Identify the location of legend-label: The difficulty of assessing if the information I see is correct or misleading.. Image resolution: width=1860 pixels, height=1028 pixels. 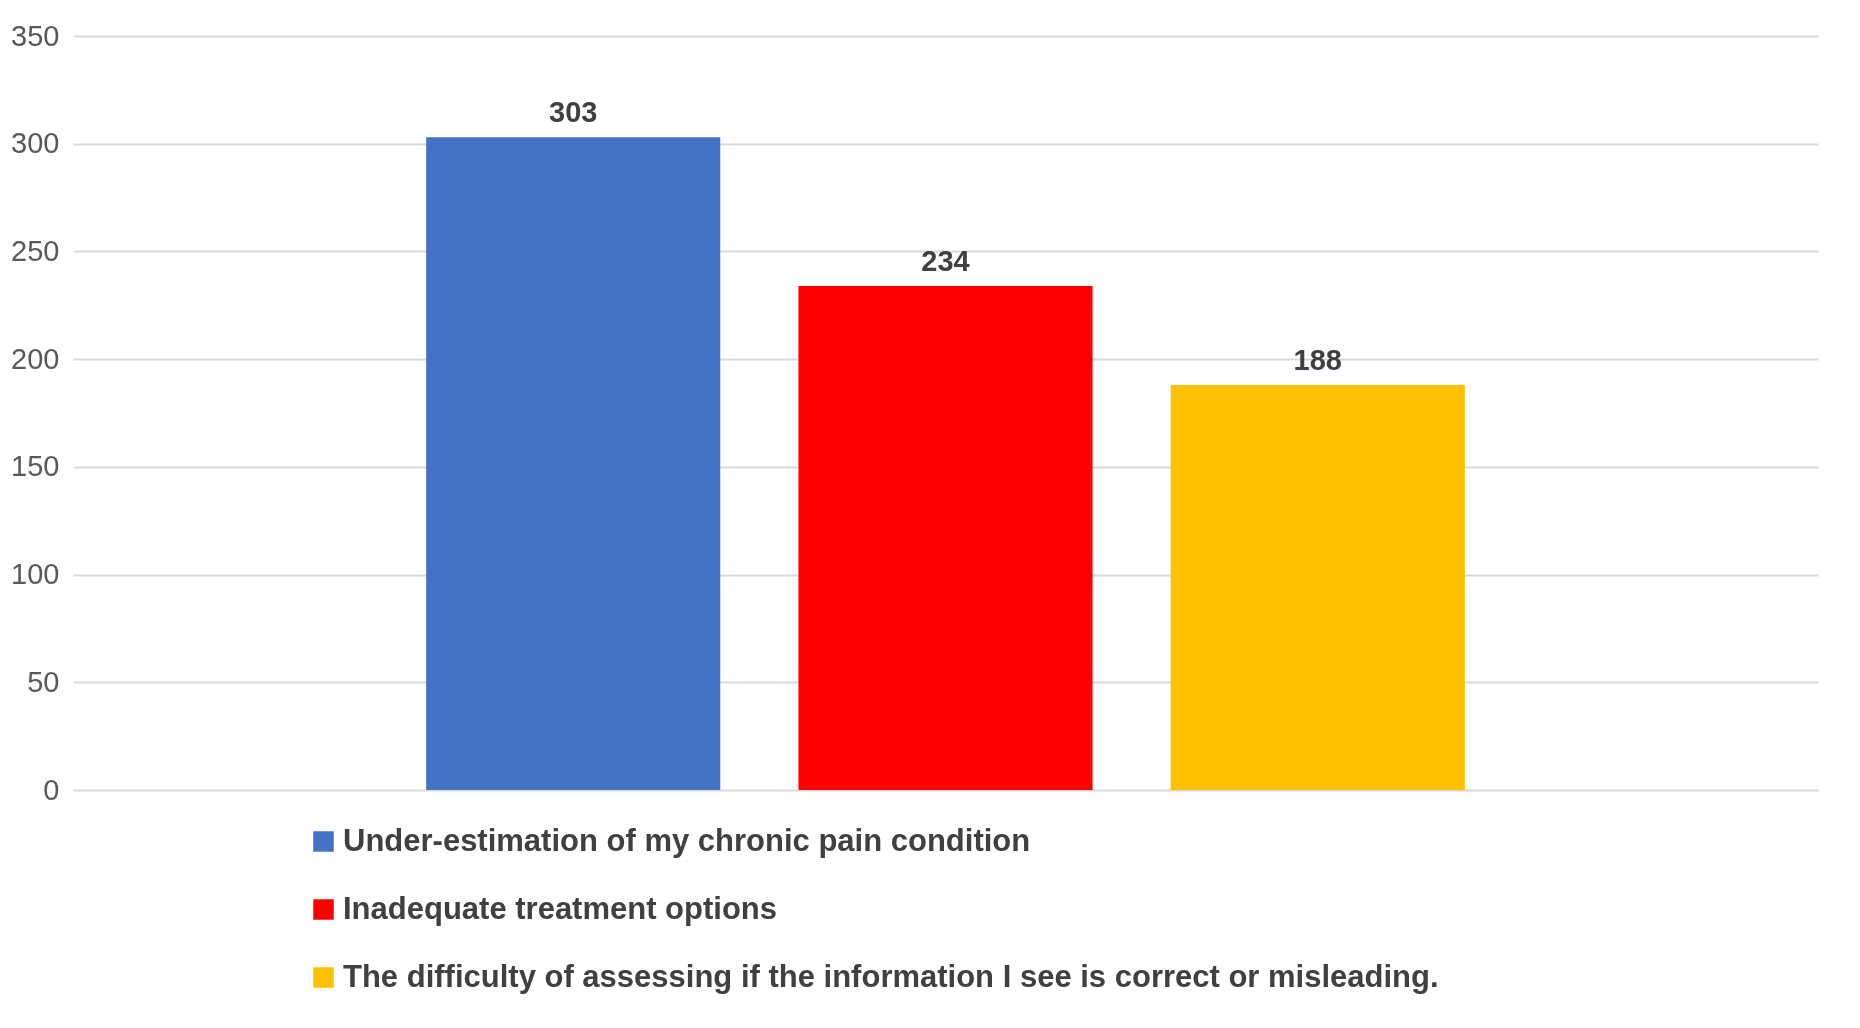
(891, 976).